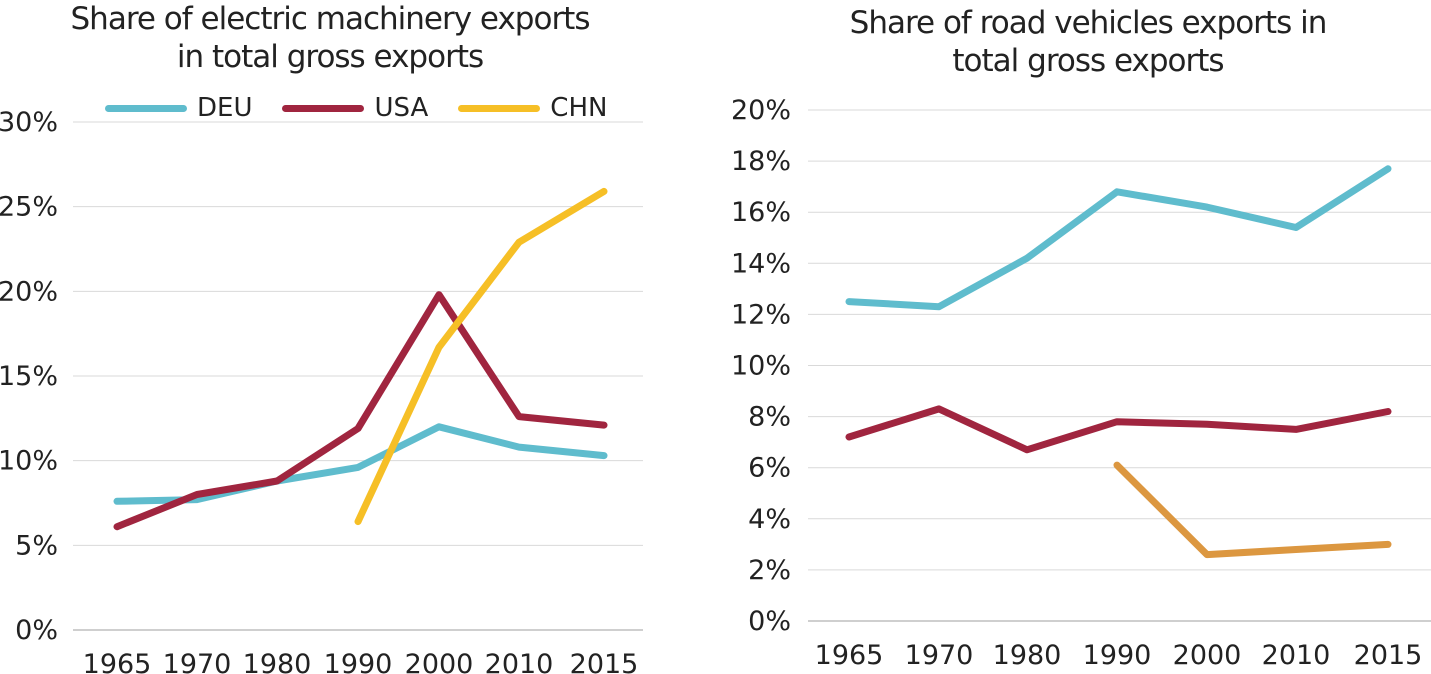  What do you see at coordinates (761, 161) in the screenshot?
I see `y-tick-label: 18%` at bounding box center [761, 161].